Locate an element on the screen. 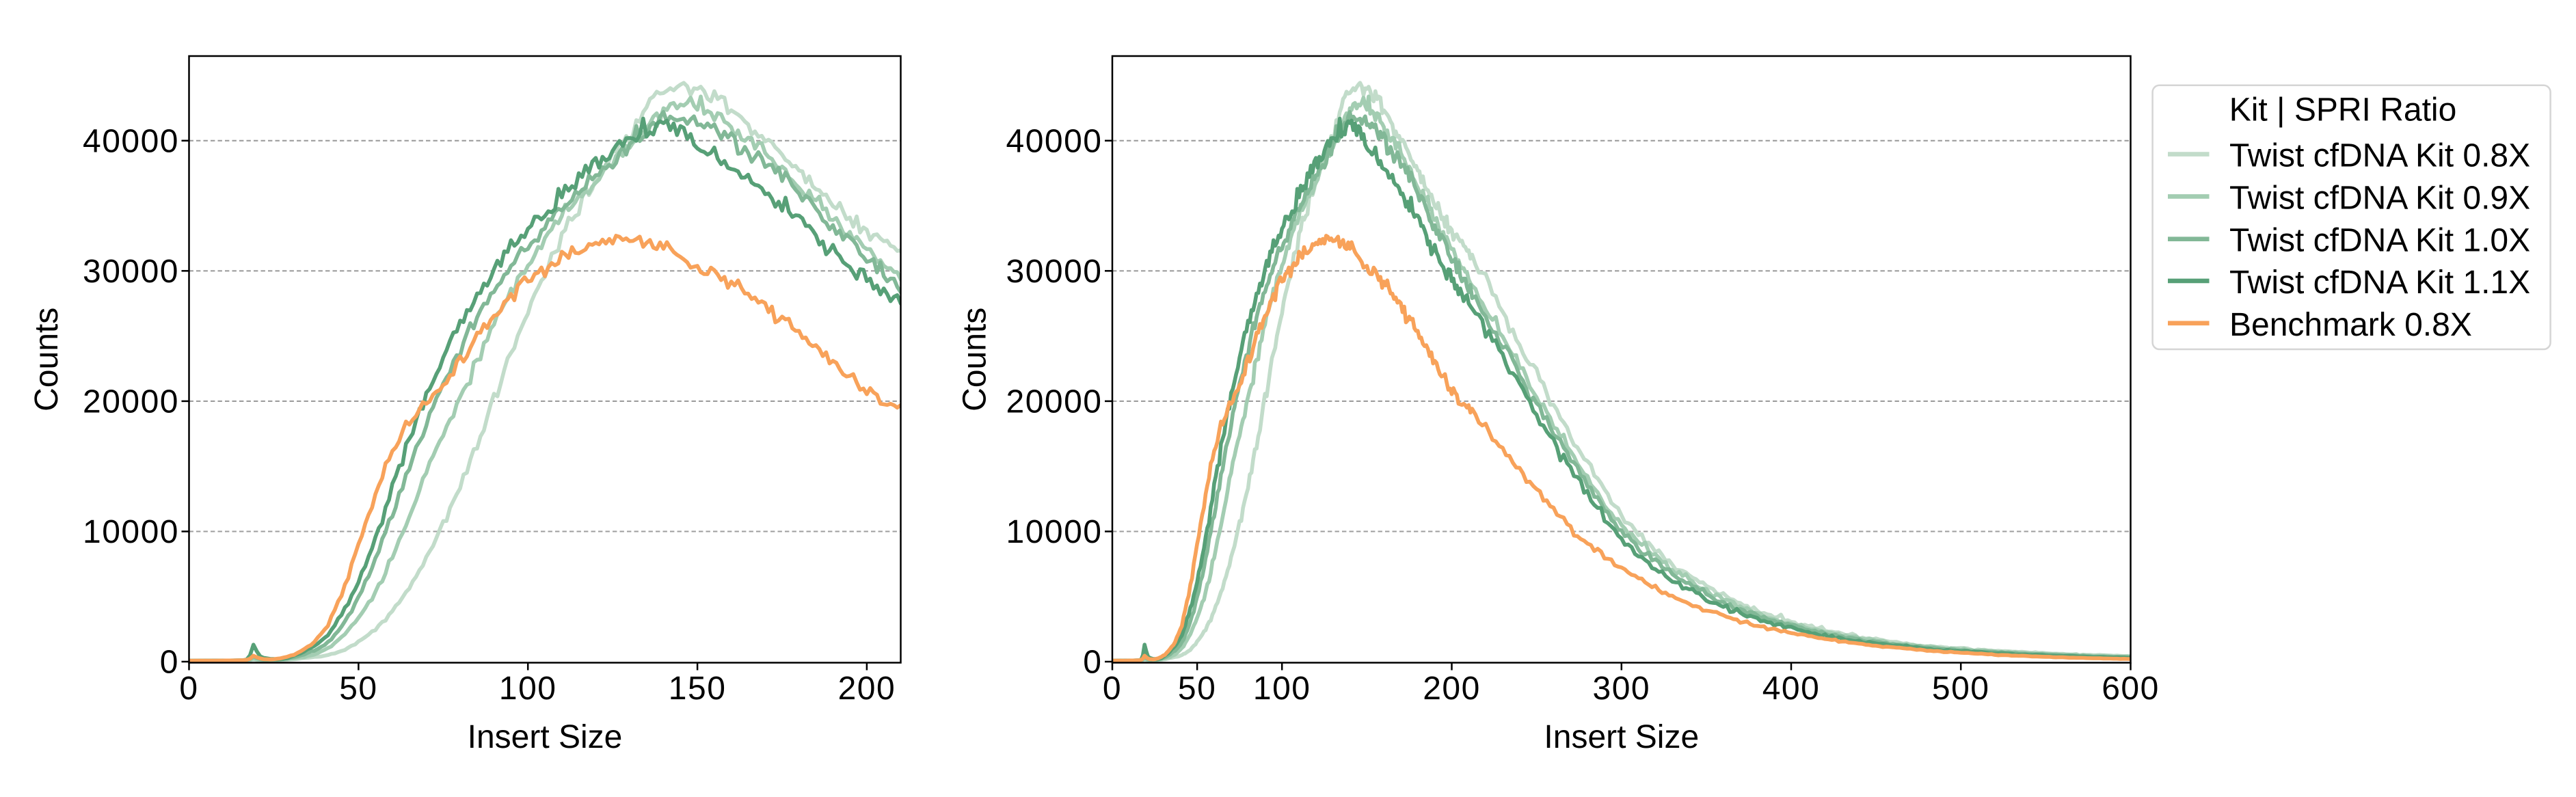 This screenshot has height=797, width=2576. svg-text: Twist cfDNA Kit 1.1X is located at coordinates (2379, 283).